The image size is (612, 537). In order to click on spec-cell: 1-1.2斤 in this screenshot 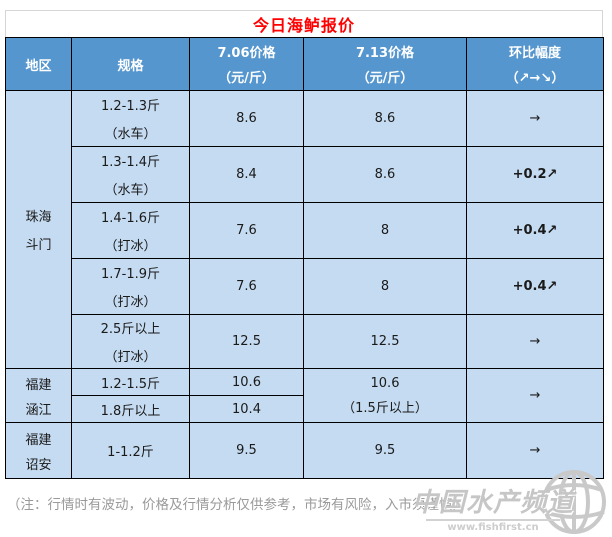, I will do `click(130, 450)`.